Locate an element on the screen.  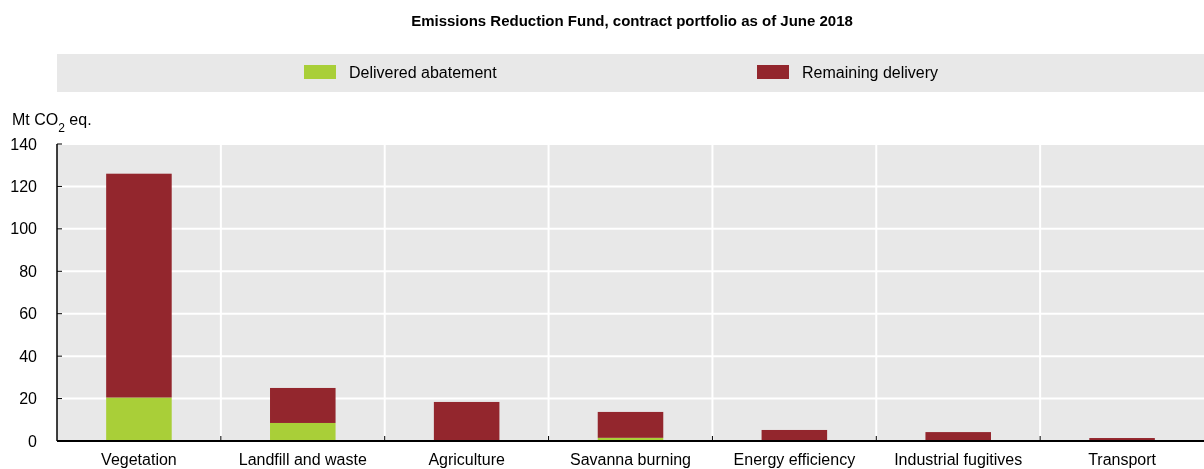
y-tick-label: 120 is located at coordinates (24, 187).